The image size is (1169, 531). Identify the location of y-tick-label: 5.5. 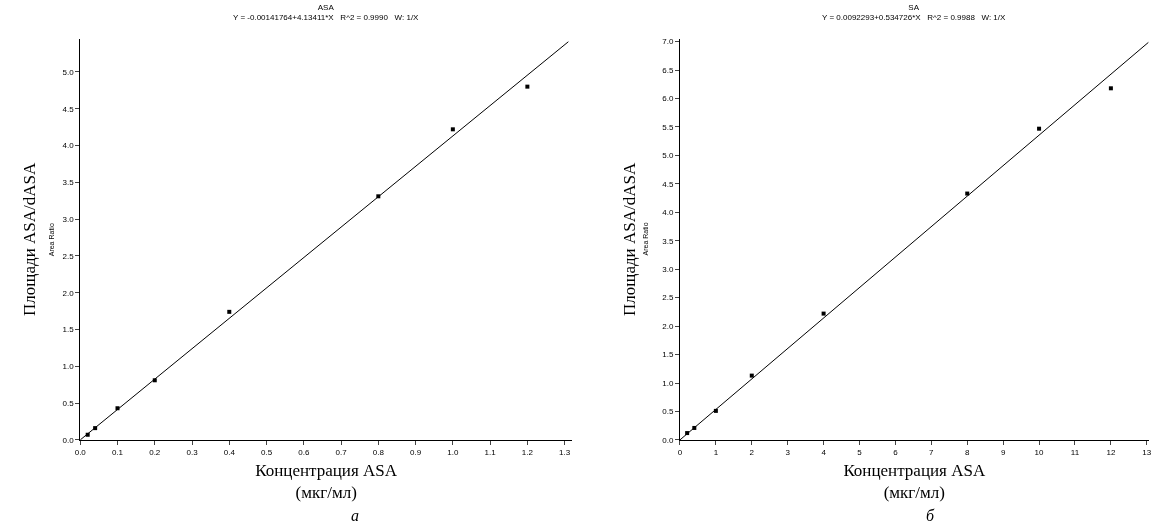
(668, 127).